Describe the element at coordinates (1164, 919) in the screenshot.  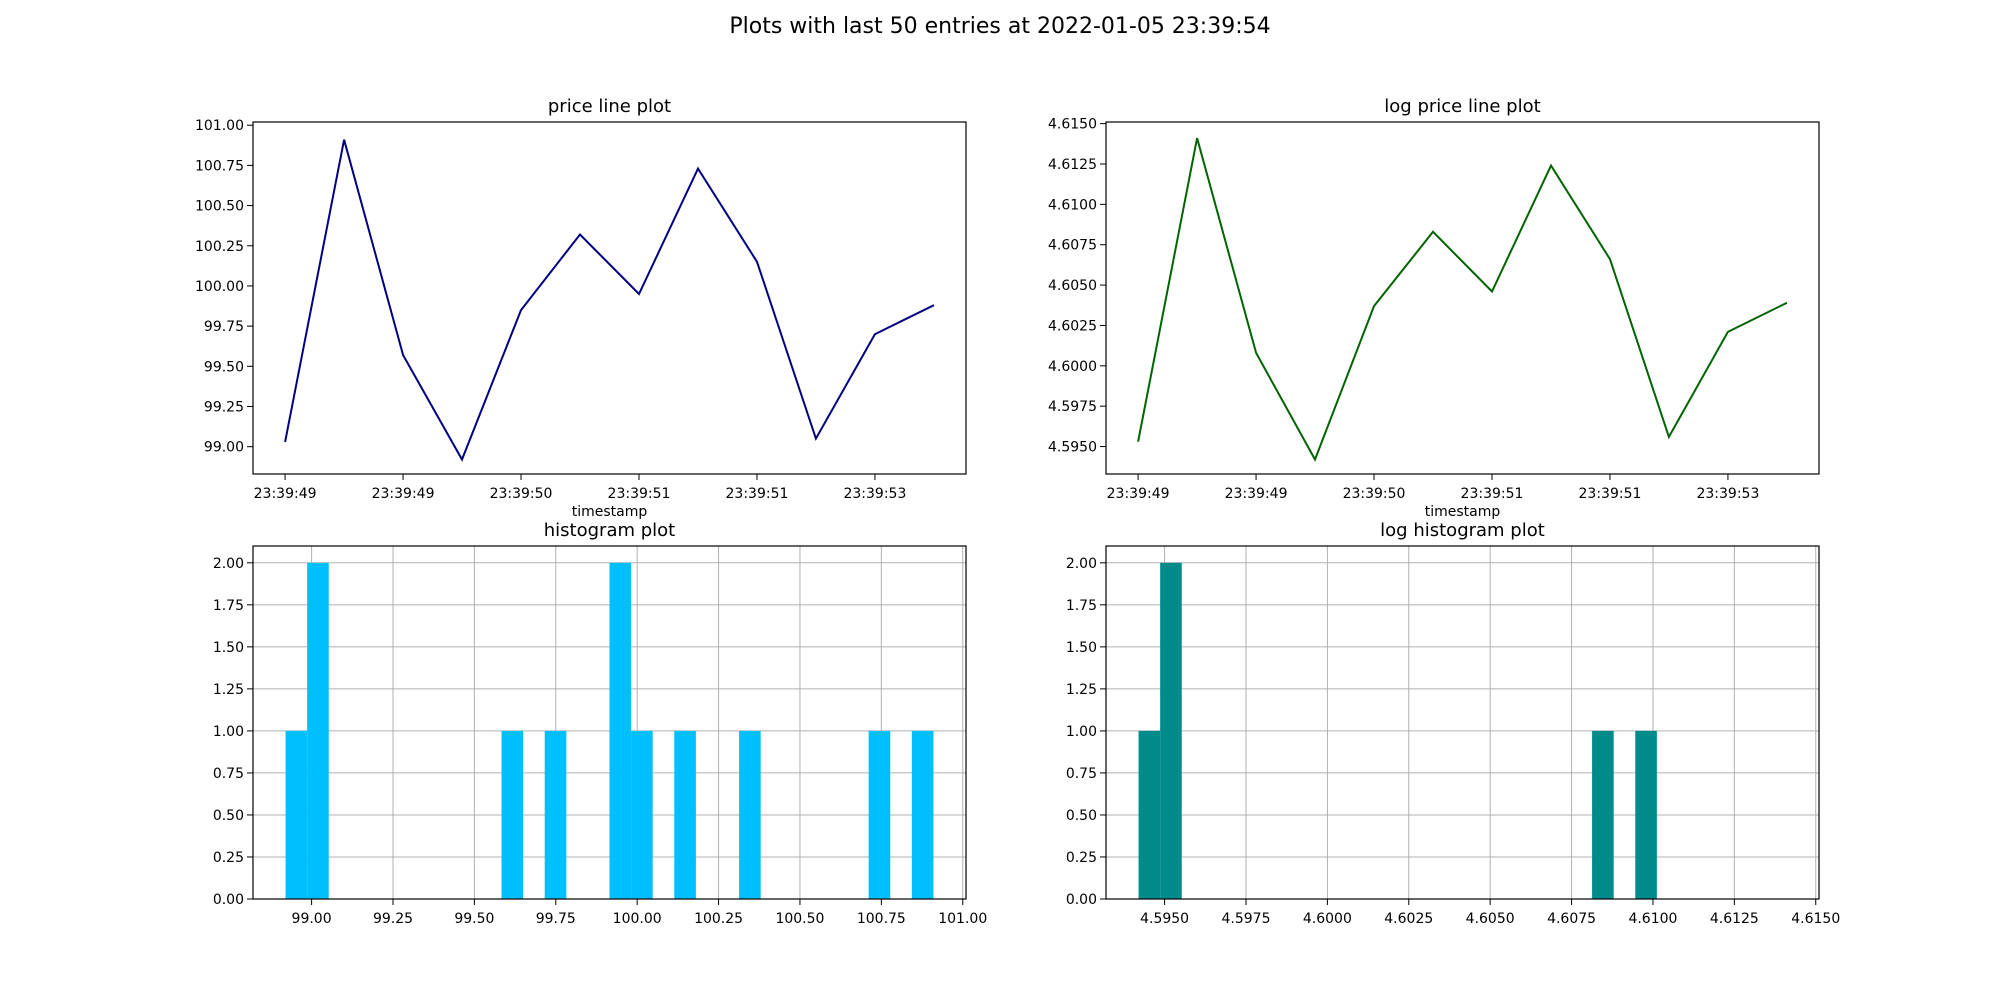
I see `x-tick-label: 4.5950` at that location.